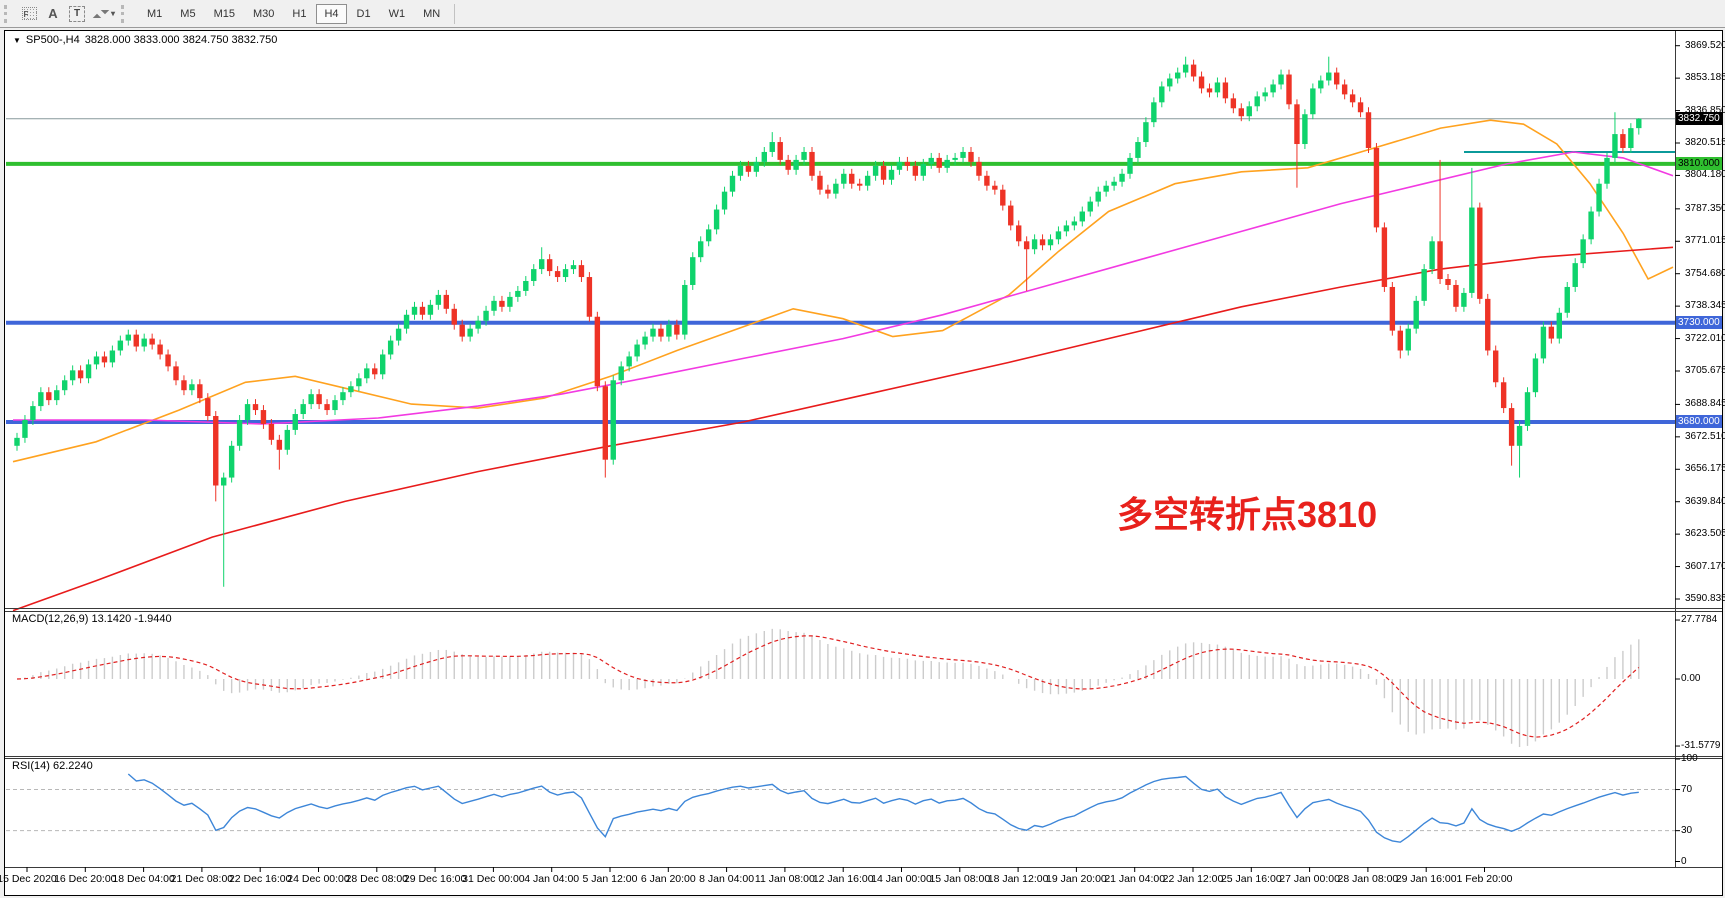  I want to click on annotation-text: 多空转折点3810, so click(1247, 514).